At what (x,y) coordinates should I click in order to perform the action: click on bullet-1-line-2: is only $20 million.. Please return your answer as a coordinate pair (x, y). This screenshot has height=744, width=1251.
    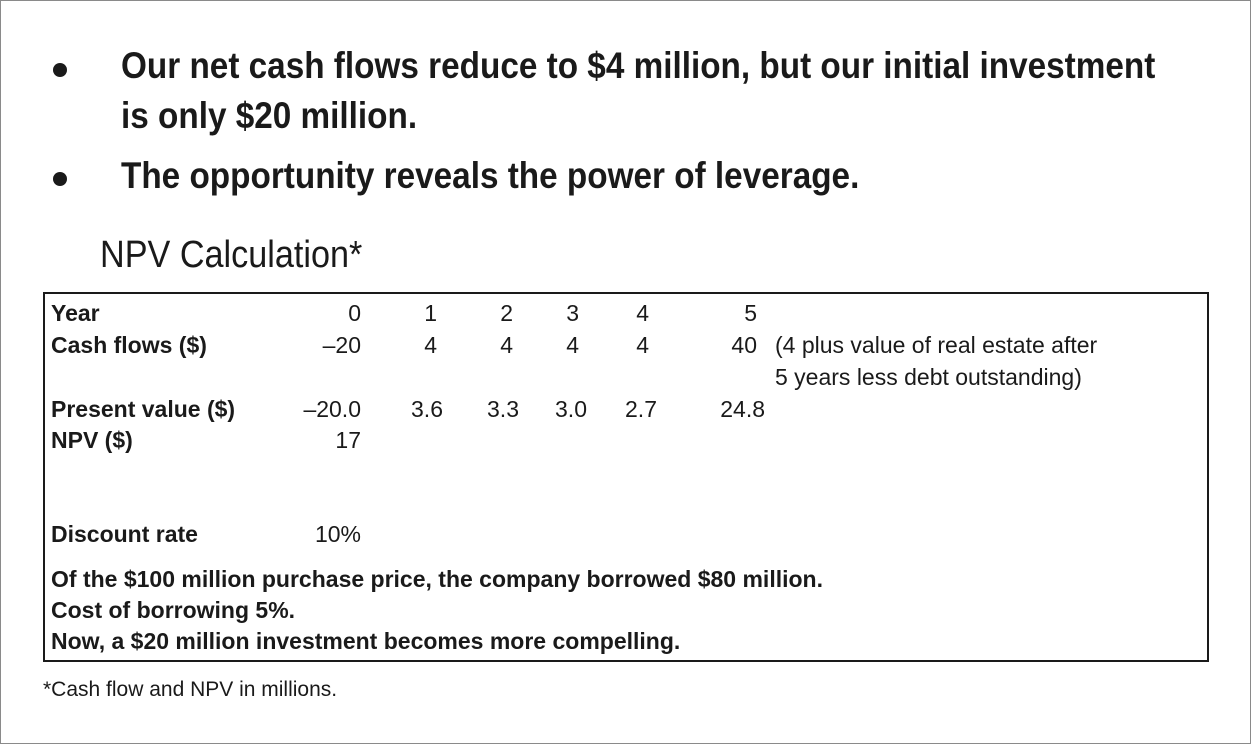
    Looking at the image, I should click on (269, 115).